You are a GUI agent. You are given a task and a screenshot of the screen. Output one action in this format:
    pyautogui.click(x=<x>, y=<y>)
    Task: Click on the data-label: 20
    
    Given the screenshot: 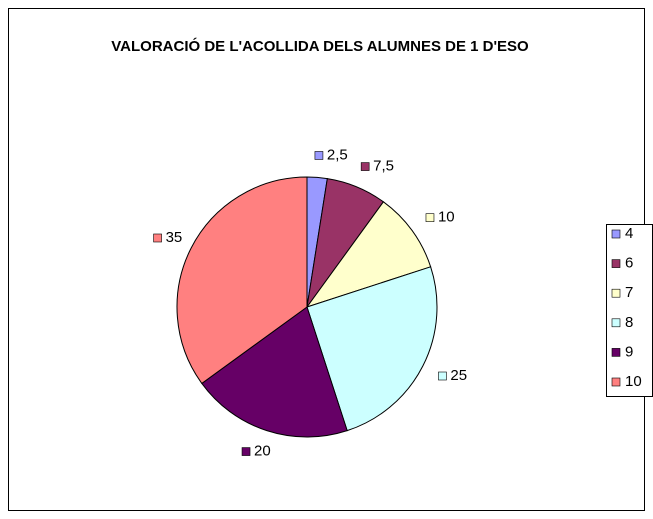 What is the action you would take?
    pyautogui.click(x=262, y=451)
    